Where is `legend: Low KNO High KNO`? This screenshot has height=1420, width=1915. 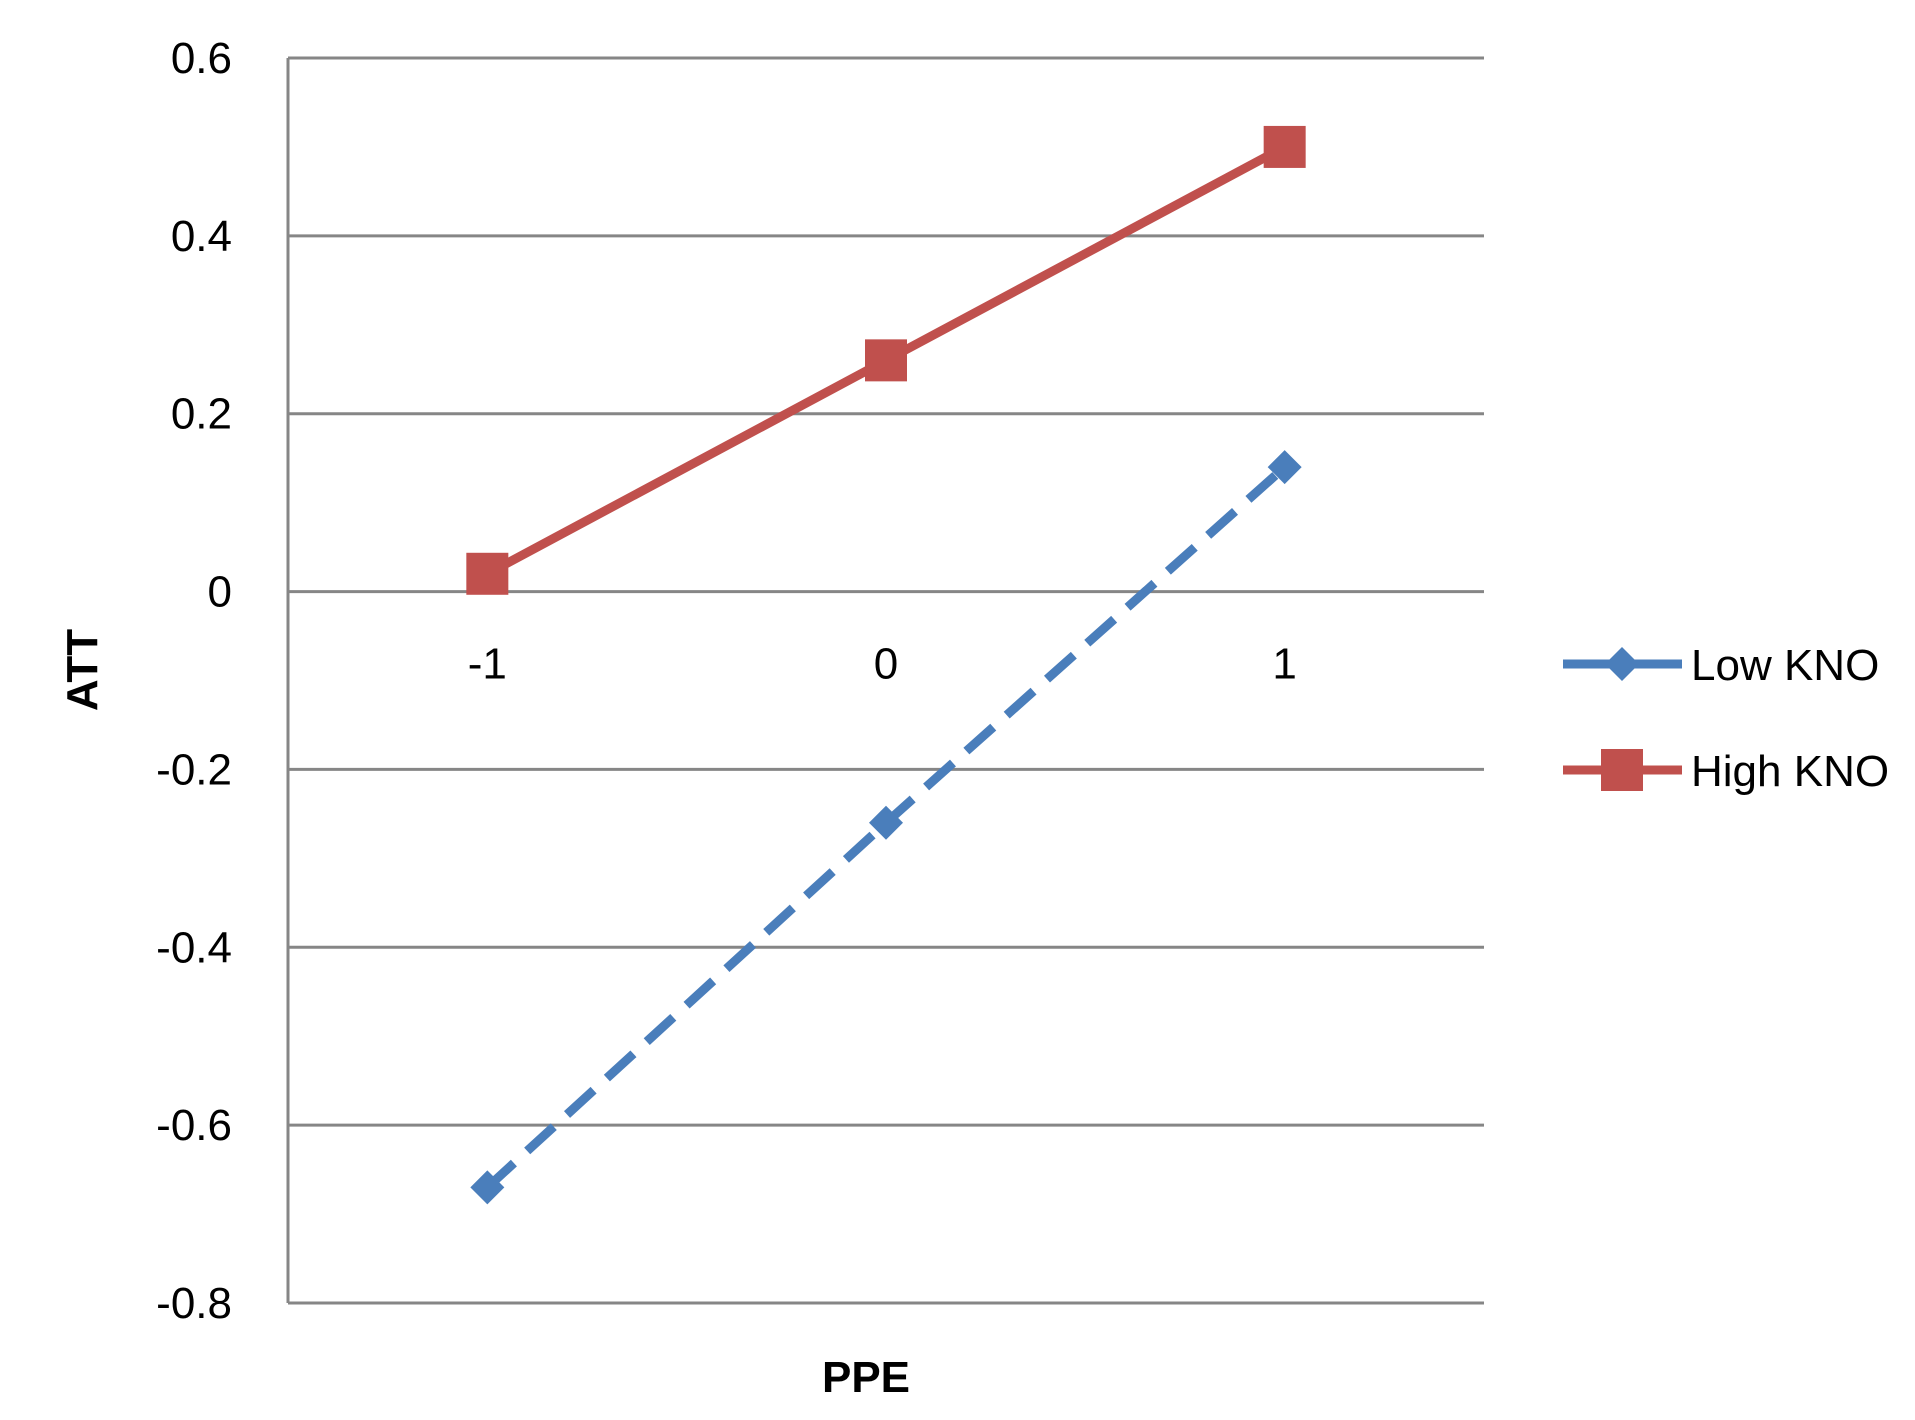 legend: Low KNO High KNO is located at coordinates (1726, 718).